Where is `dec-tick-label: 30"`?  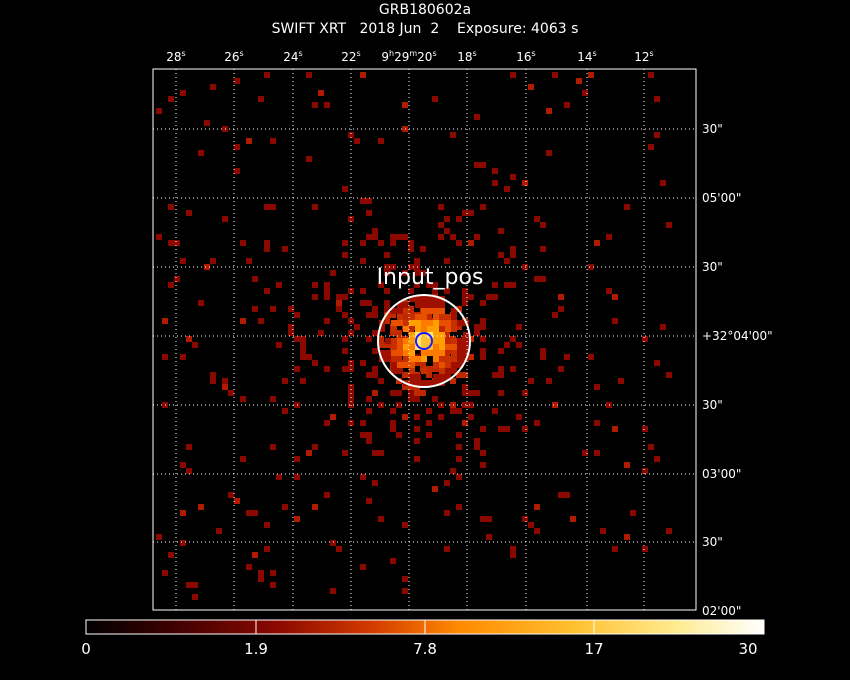
dec-tick-label: 30" is located at coordinates (712, 405).